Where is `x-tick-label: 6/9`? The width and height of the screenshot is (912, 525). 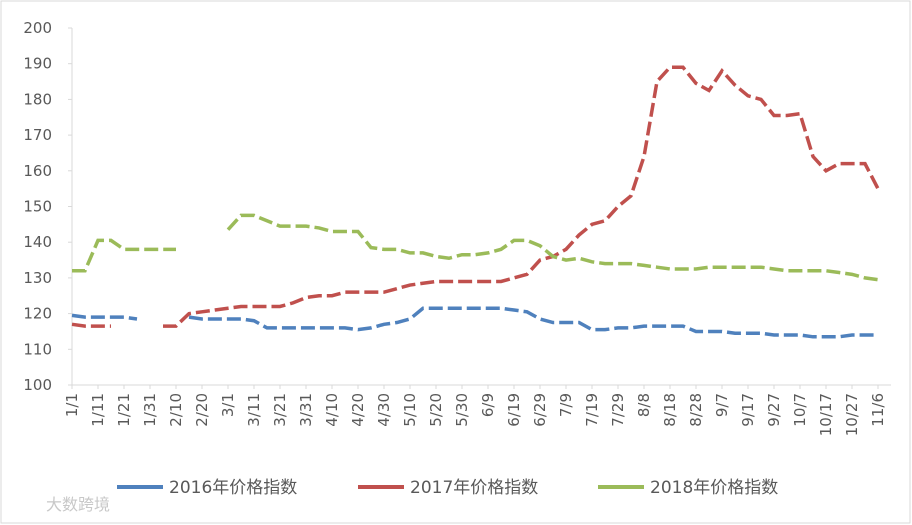 x-tick-label: 6/9 is located at coordinates (488, 405).